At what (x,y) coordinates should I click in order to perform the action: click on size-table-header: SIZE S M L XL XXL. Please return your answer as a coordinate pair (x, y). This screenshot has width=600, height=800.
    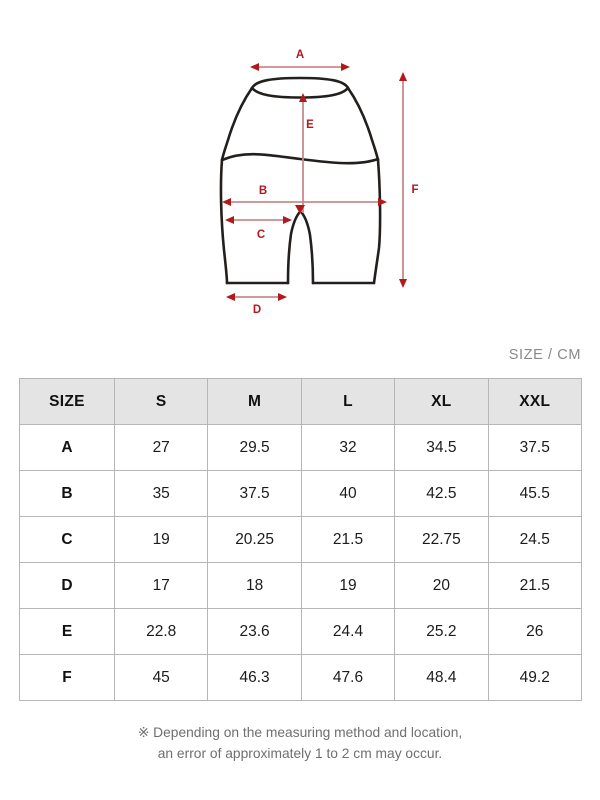
    Looking at the image, I should click on (300, 401).